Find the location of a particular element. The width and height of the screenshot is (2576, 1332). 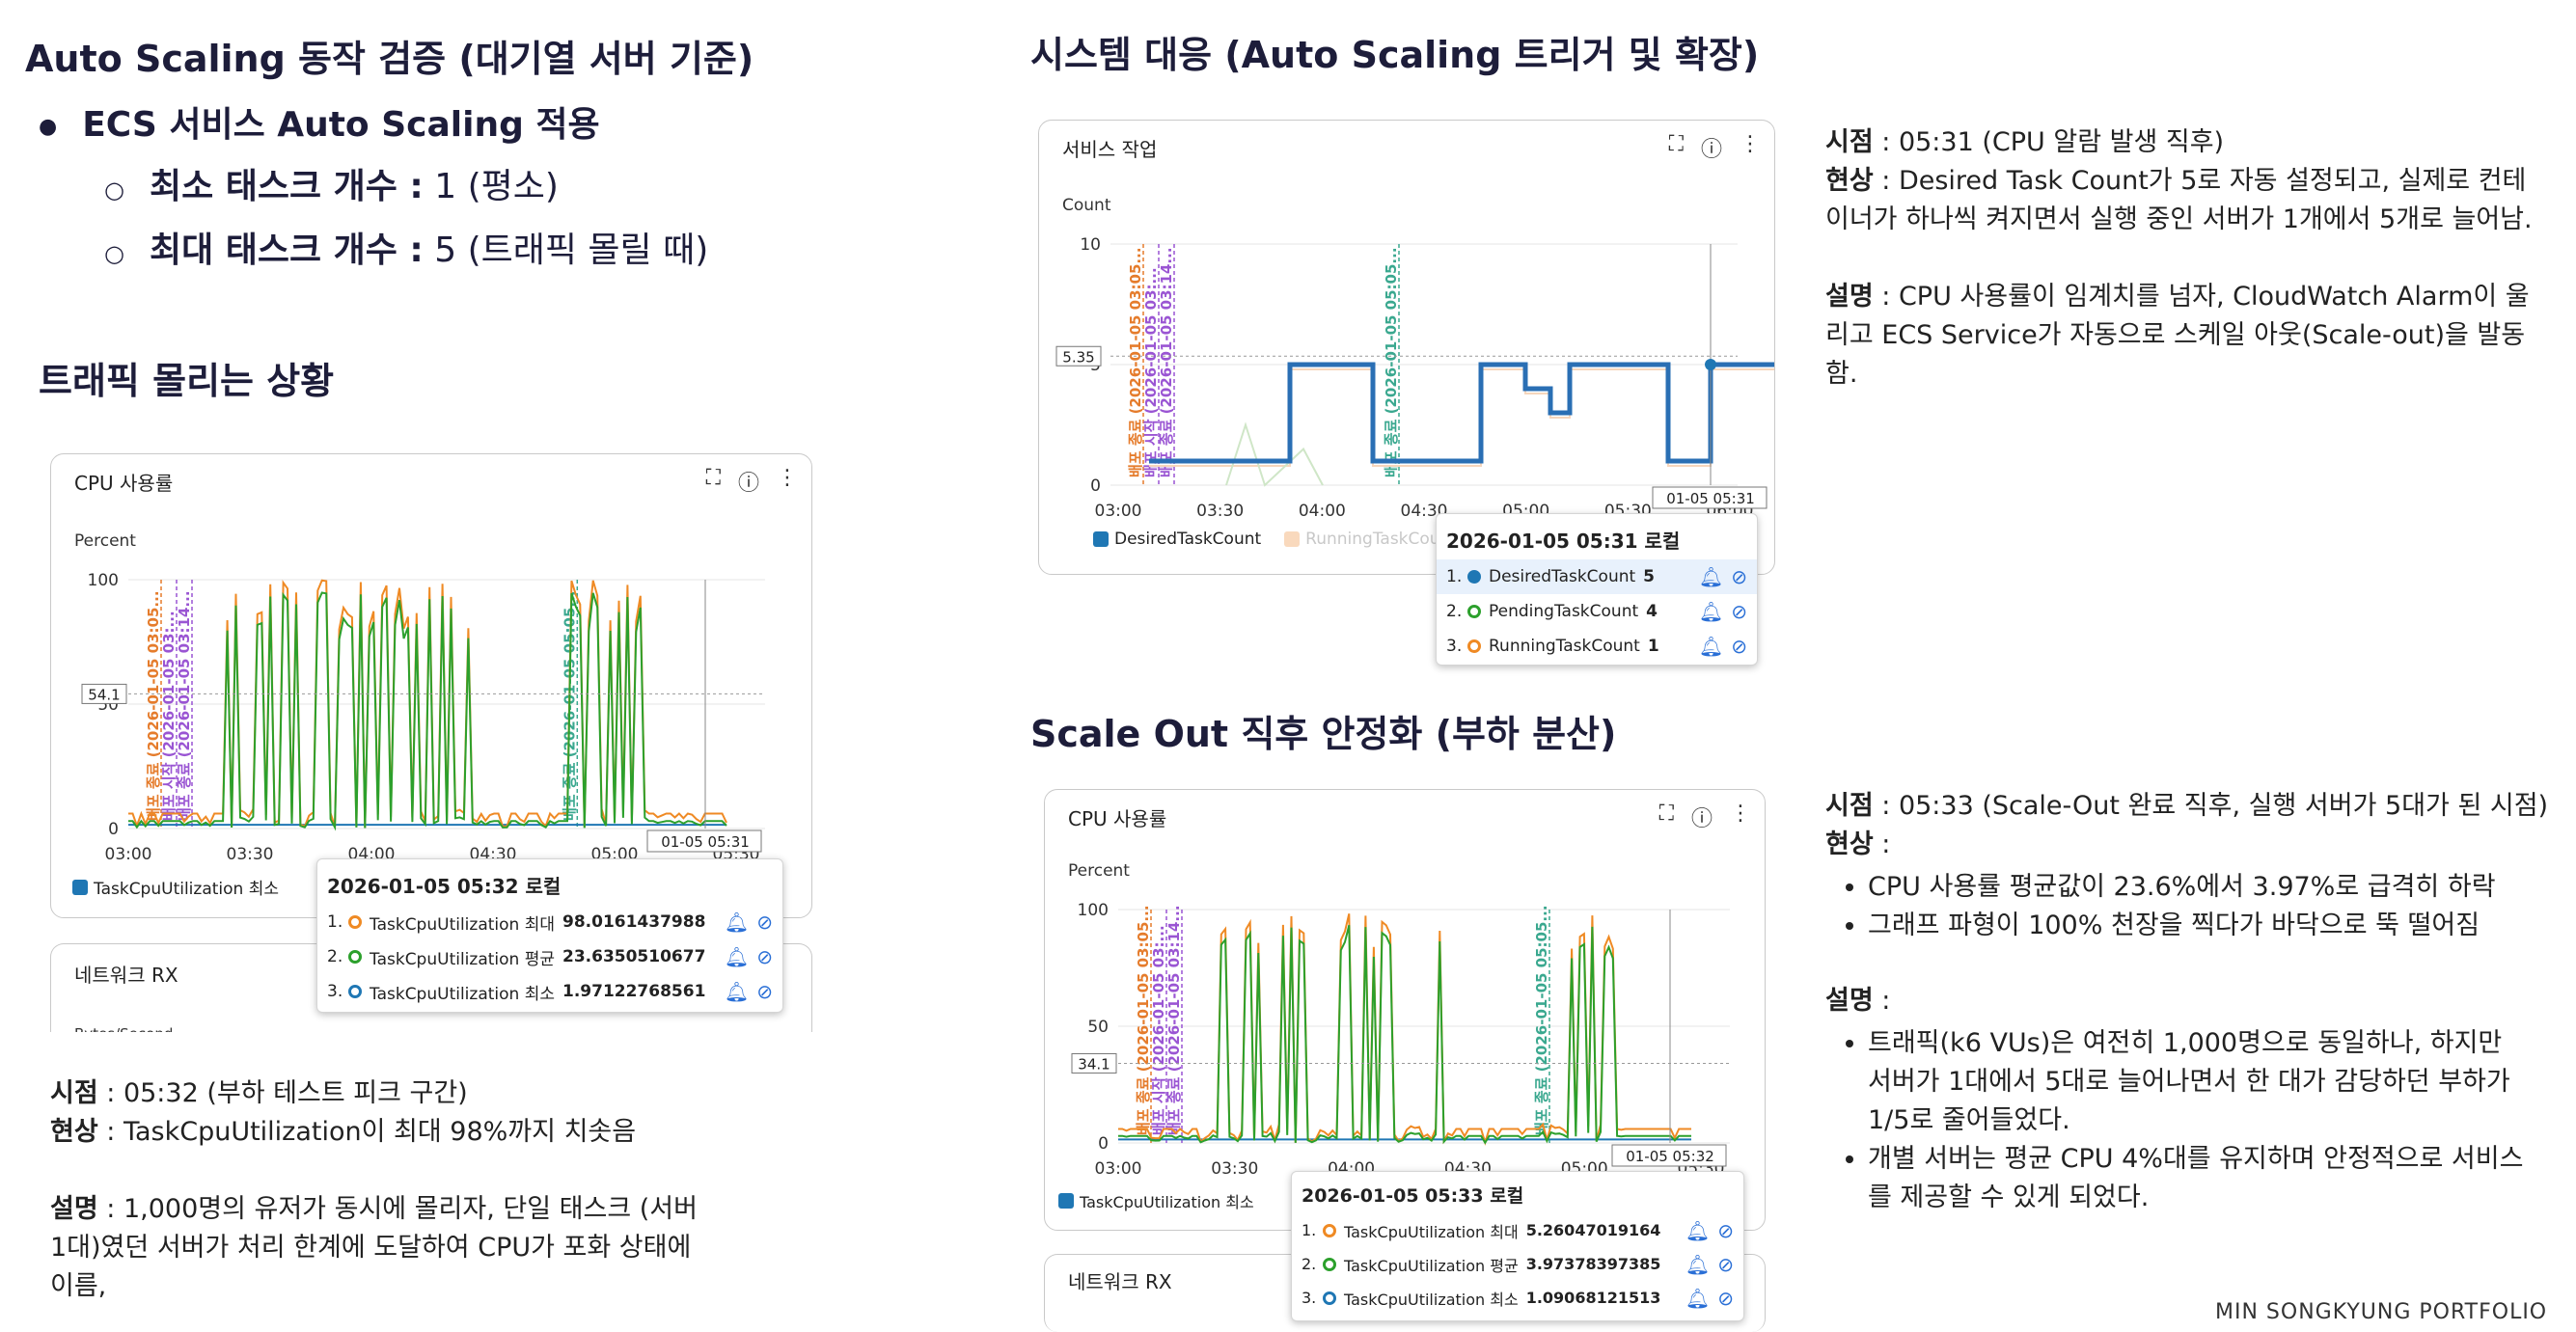

tooltip-row: 3. RunningTaskCount 1 🔔︎ ⊘ is located at coordinates (1597, 646).